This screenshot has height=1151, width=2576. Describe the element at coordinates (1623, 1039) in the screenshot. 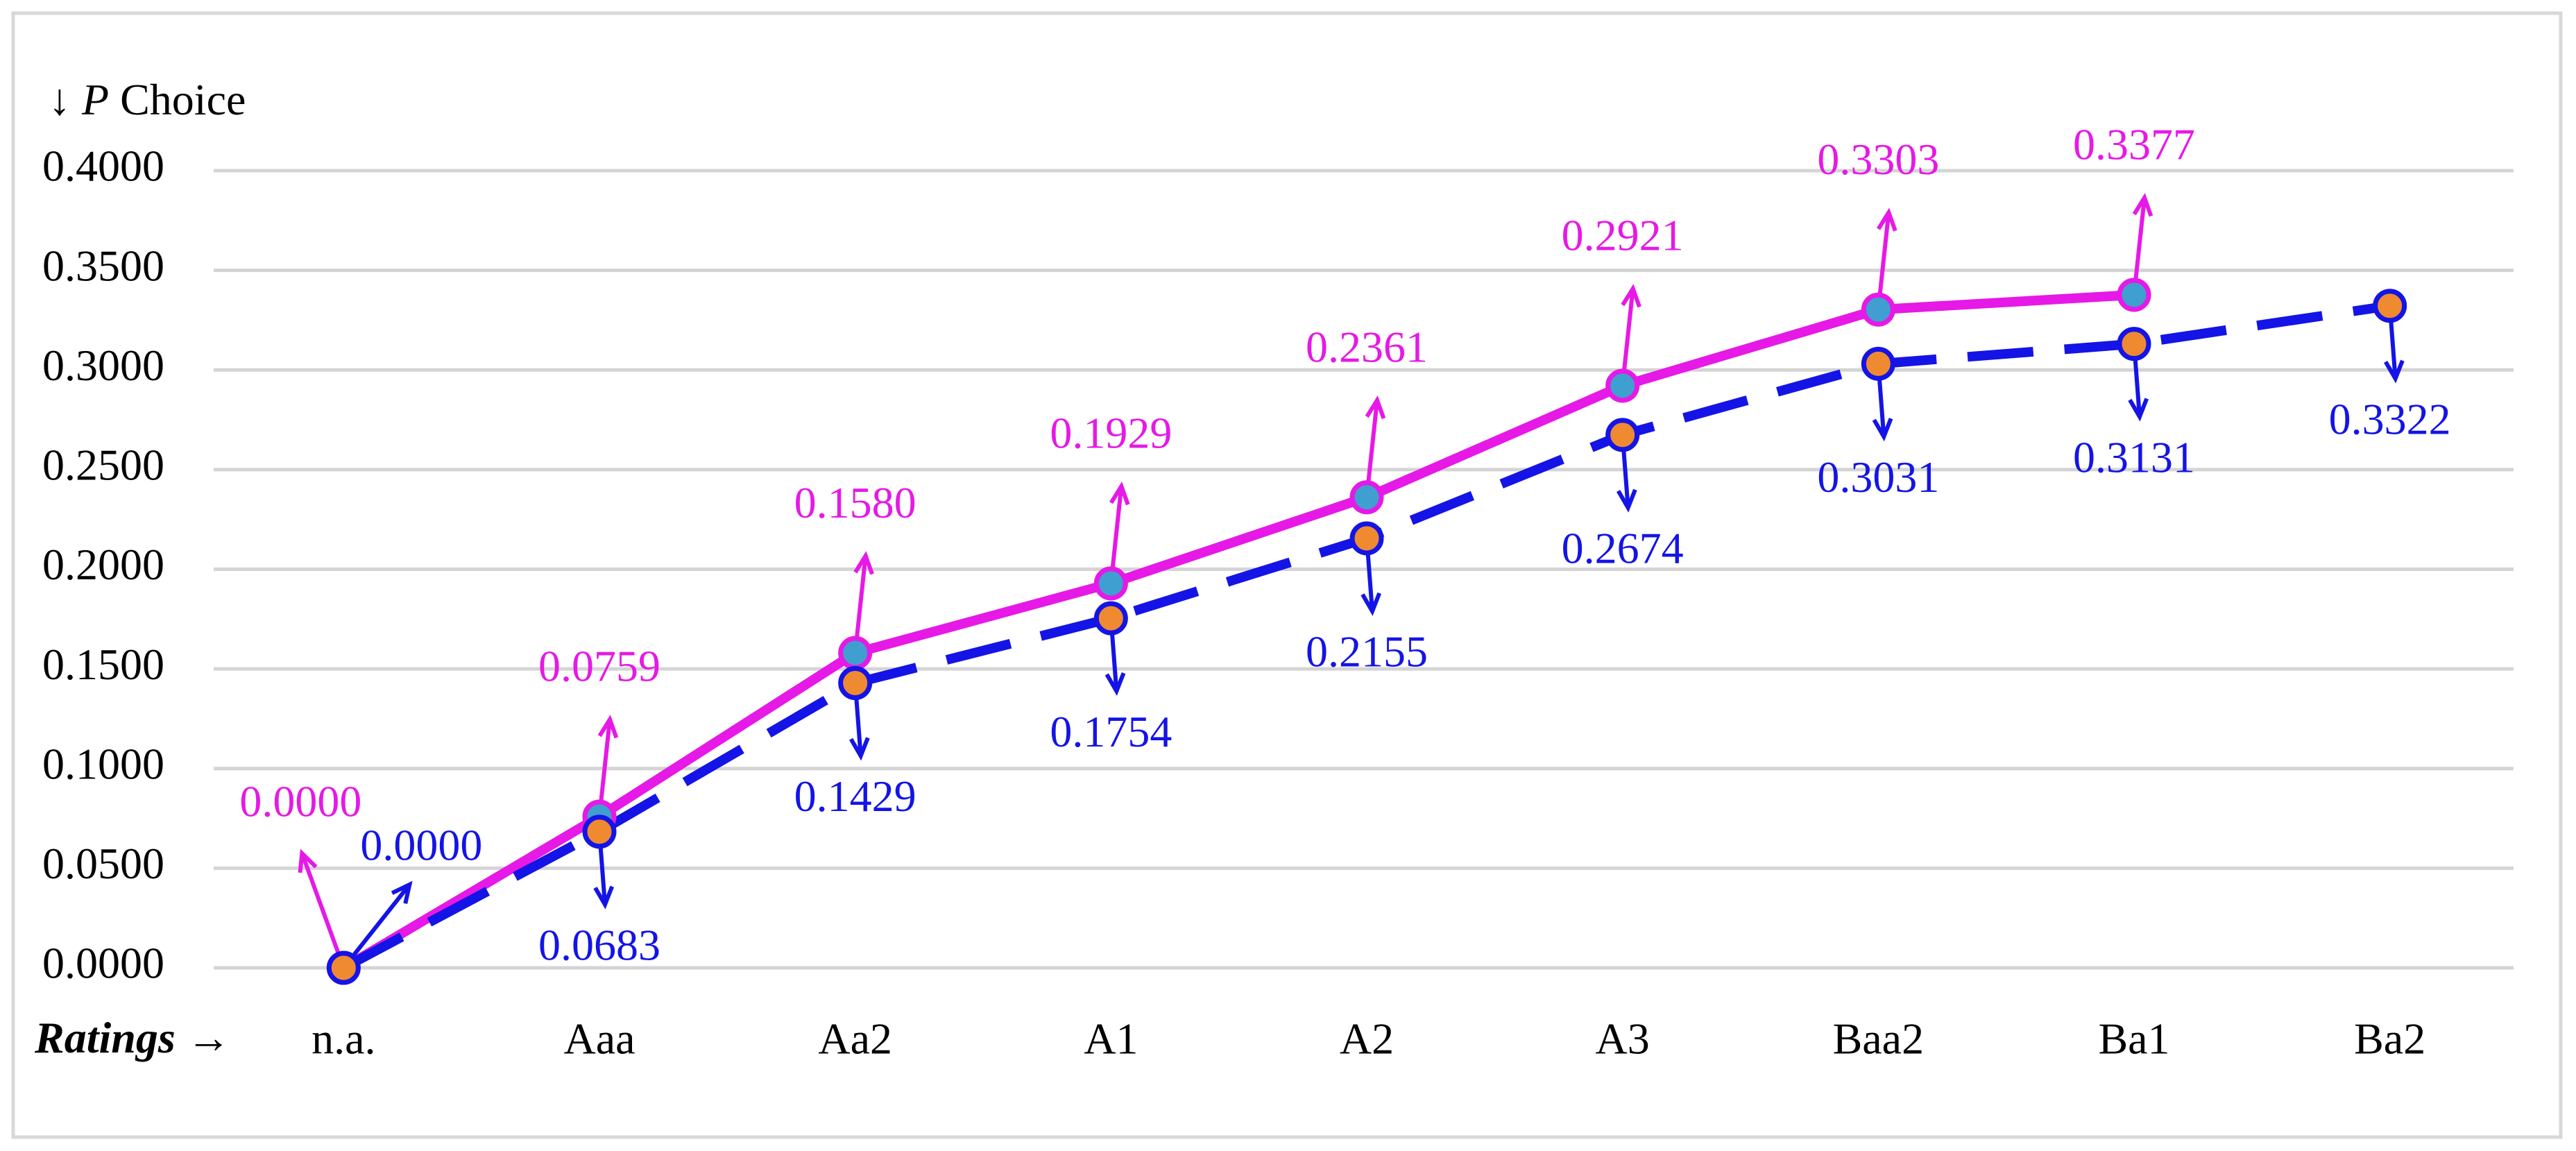

I see `x-tick-label: A3` at that location.